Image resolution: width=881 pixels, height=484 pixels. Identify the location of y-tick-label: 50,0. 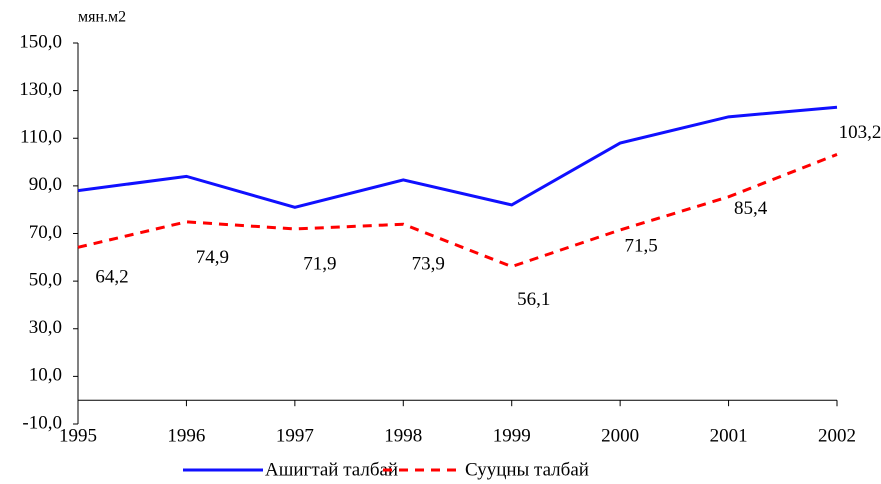
(45, 279).